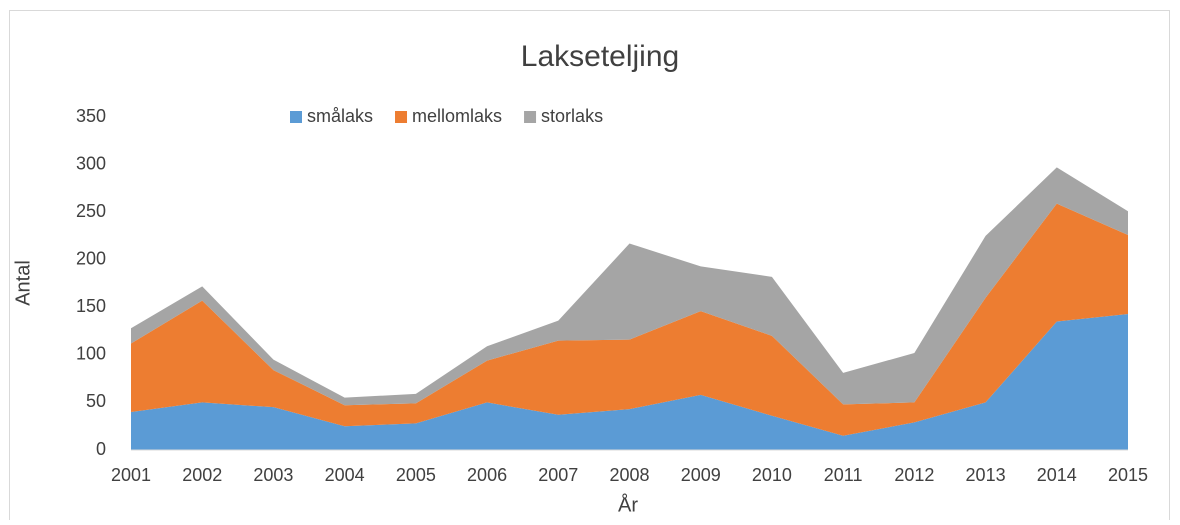  What do you see at coordinates (91, 211) in the screenshot?
I see `y-tick-label: 250` at bounding box center [91, 211].